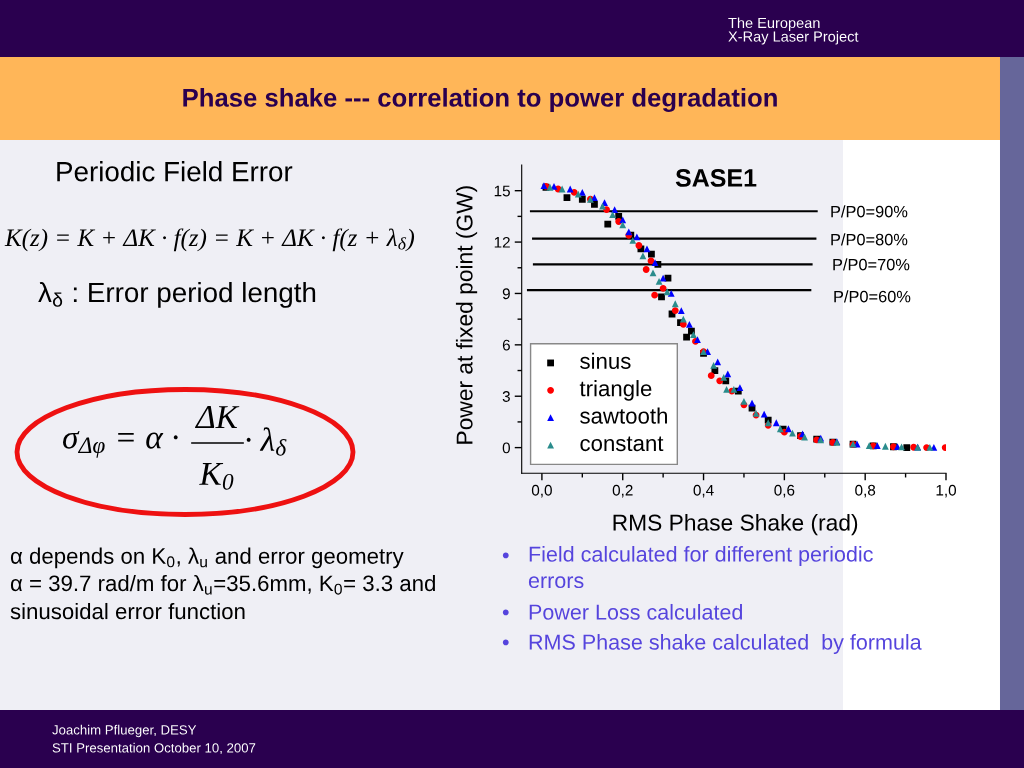 This screenshot has height=768, width=1024. What do you see at coordinates (703, 491) in the screenshot?
I see `x-tick-label: 0,4` at bounding box center [703, 491].